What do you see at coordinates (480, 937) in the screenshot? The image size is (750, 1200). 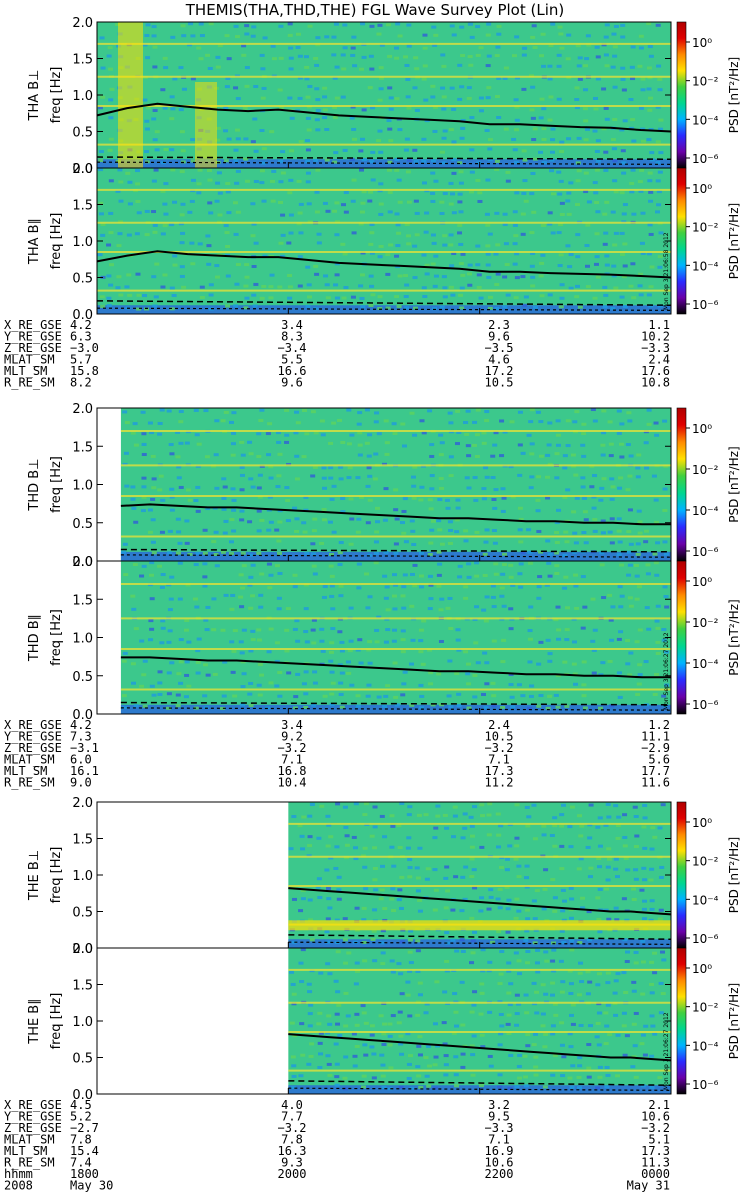 I see `dashed-line` at bounding box center [480, 937].